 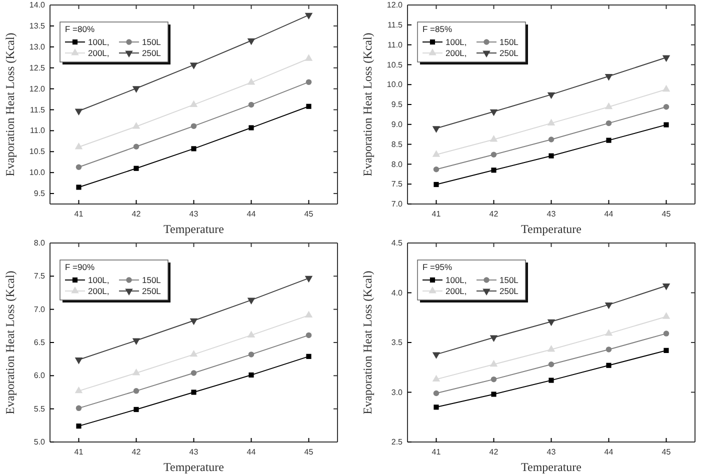 What do you see at coordinates (37, 26) in the screenshot?
I see `y-tick-label: 13.5` at bounding box center [37, 26].